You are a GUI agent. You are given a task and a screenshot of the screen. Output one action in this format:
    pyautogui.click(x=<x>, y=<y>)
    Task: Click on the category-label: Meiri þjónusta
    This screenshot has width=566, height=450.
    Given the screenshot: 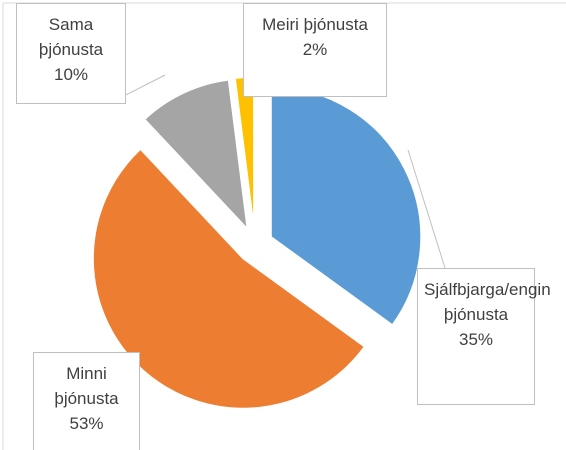 What is the action you would take?
    pyautogui.click(x=315, y=24)
    